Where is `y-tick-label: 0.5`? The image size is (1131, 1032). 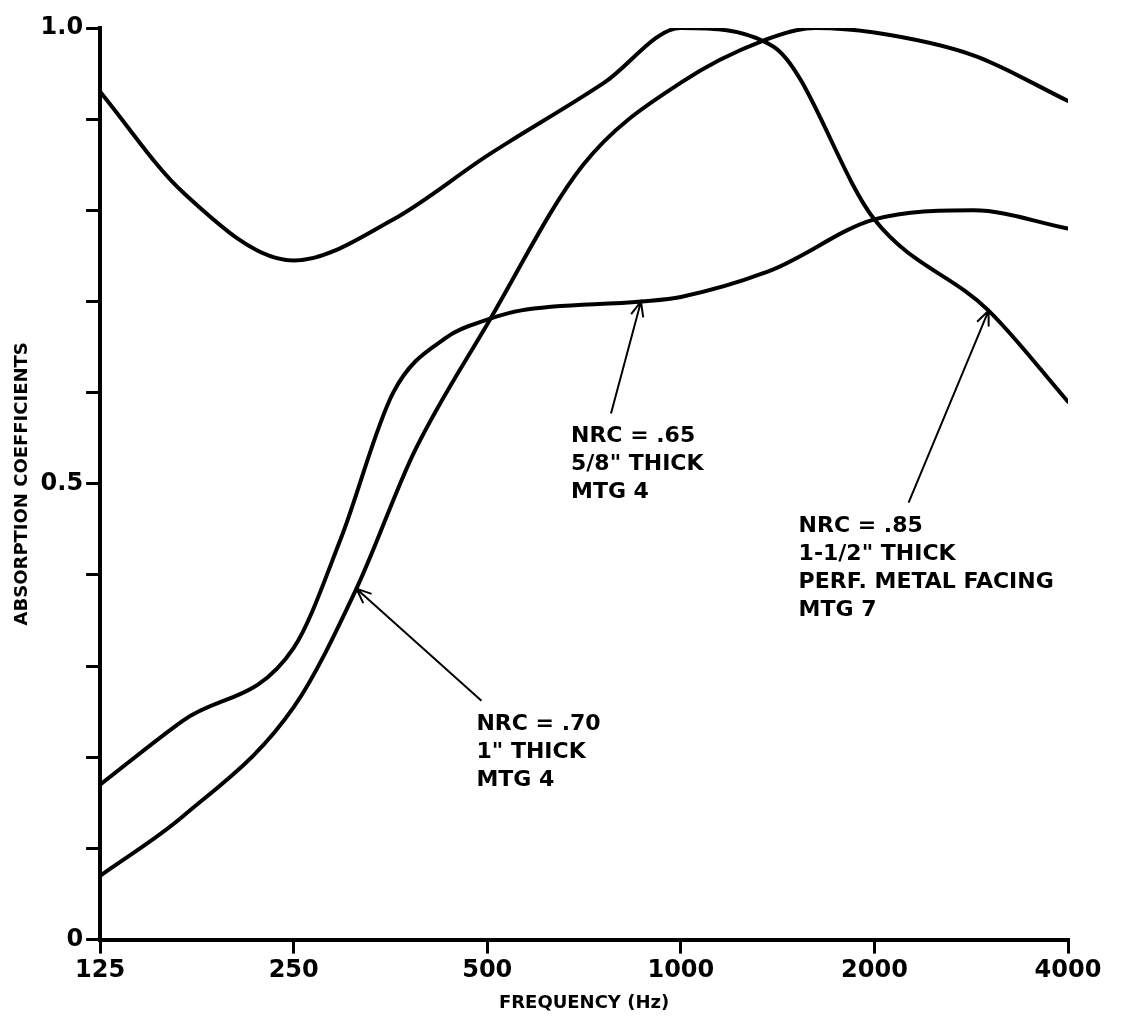 y-tick-label: 0.5 is located at coordinates (62, 482).